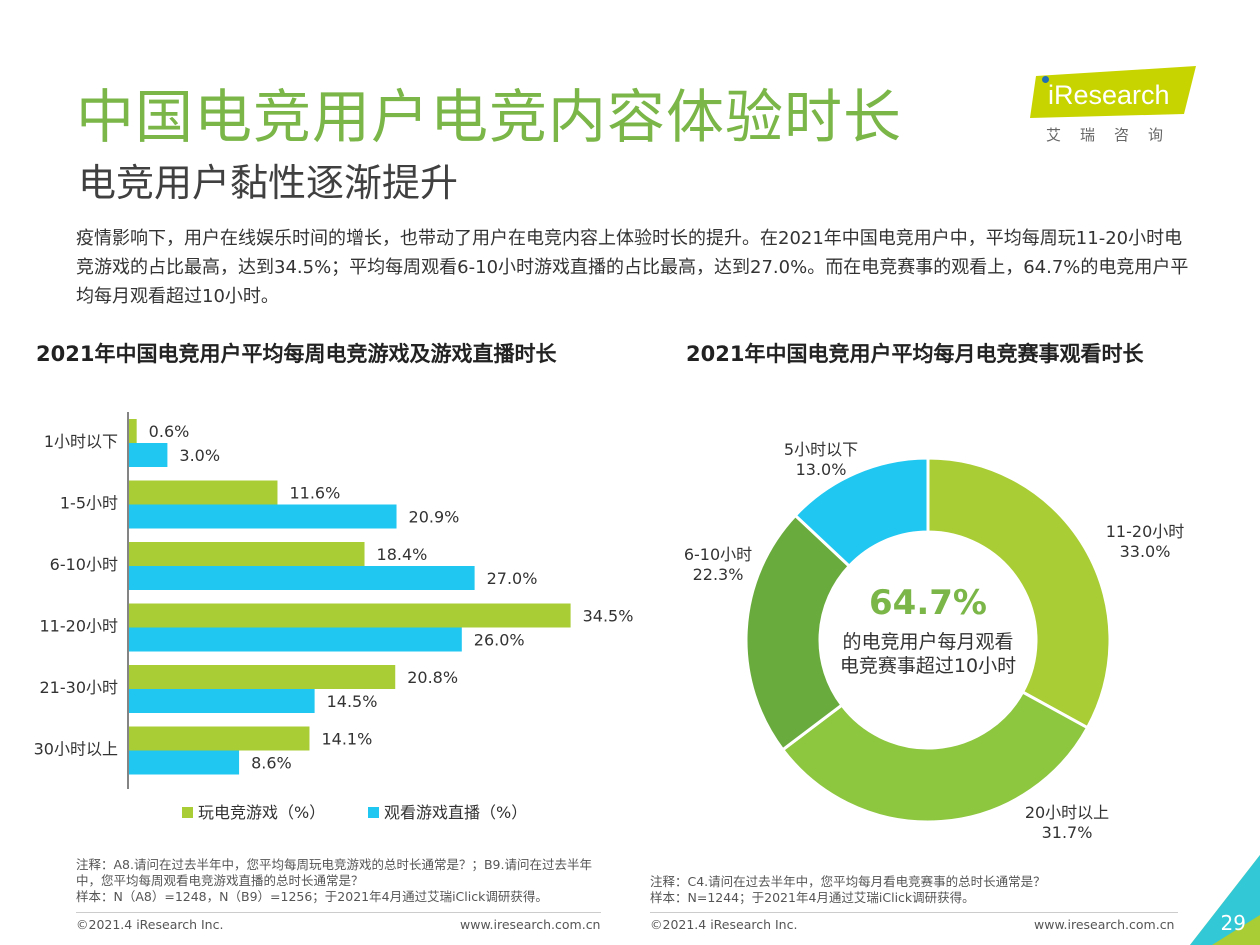  Describe the element at coordinates (76, 749) in the screenshot. I see `bar-category-label: 30小时以上` at that location.